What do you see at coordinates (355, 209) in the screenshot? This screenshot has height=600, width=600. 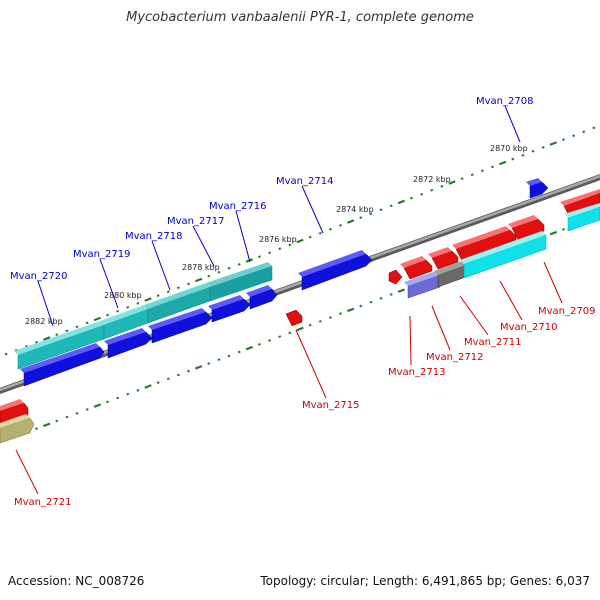 I see `tick-label-2874: 2874 kbp` at bounding box center [355, 209].